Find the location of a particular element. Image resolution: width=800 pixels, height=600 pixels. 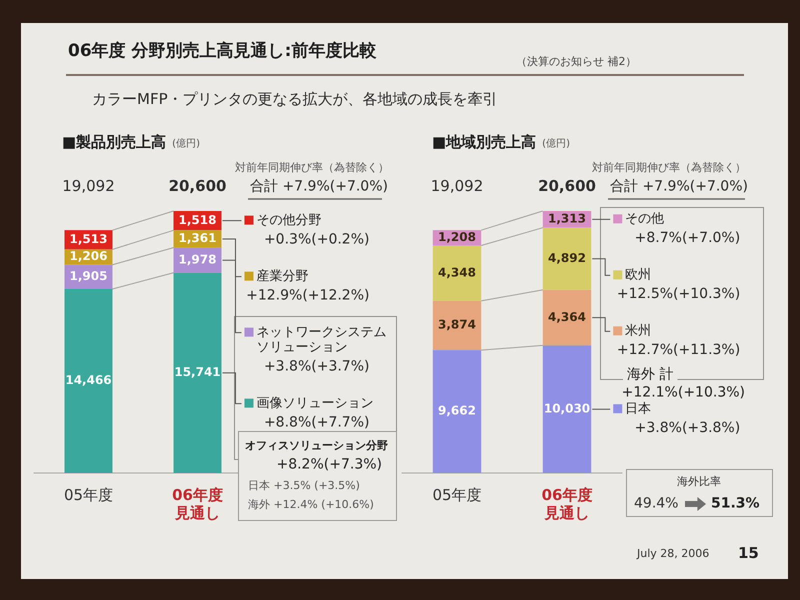

text: +0.3%(+0.2%) is located at coordinates (317, 239).